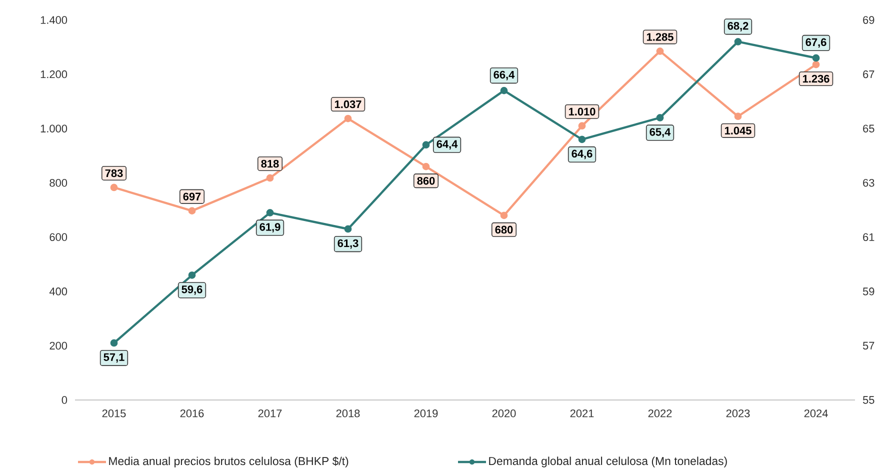 The width and height of the screenshot is (894, 472). I want to click on x-tick-label: 2017, so click(270, 414).